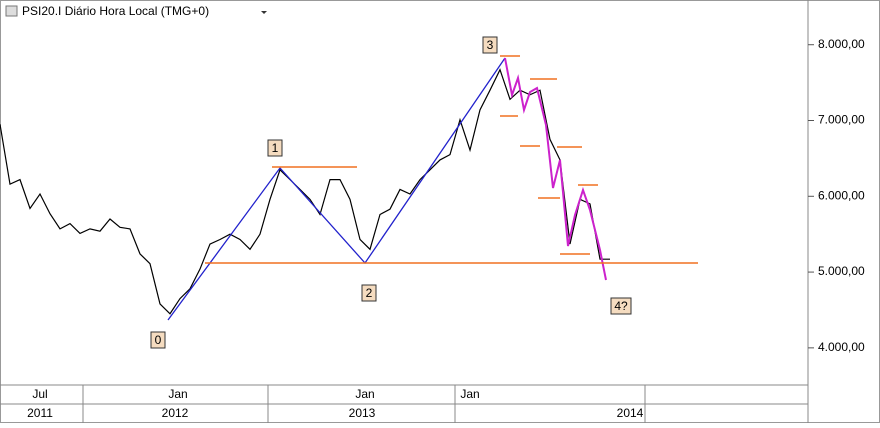  Describe the element at coordinates (841, 44) in the screenshot. I see `y-tick-label: 8.000,00` at that location.